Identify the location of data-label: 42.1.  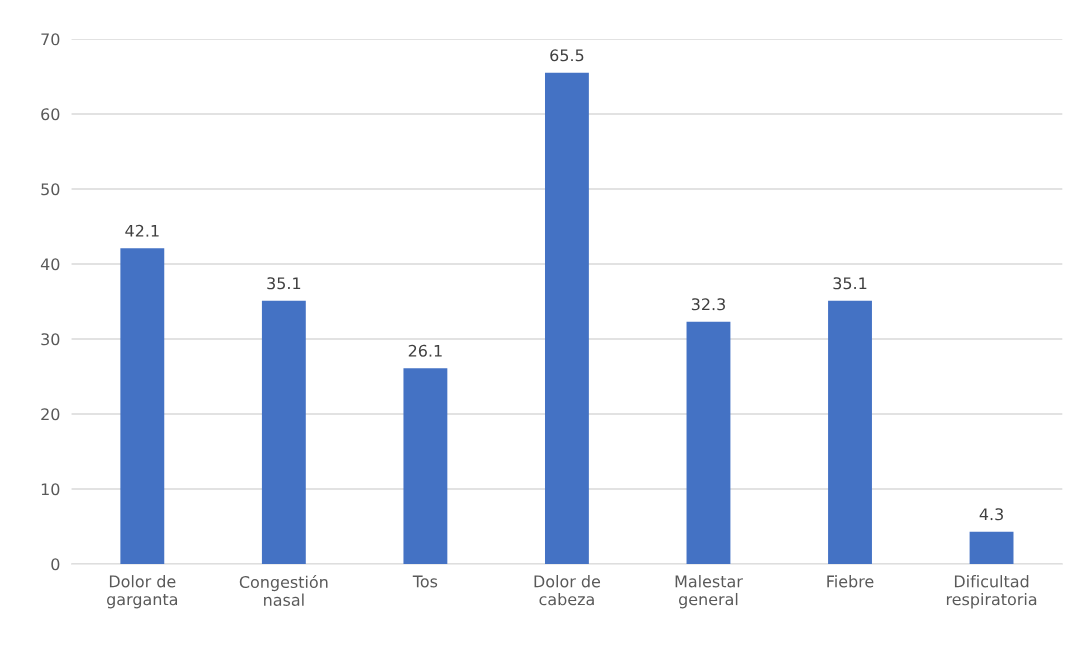
(142, 230).